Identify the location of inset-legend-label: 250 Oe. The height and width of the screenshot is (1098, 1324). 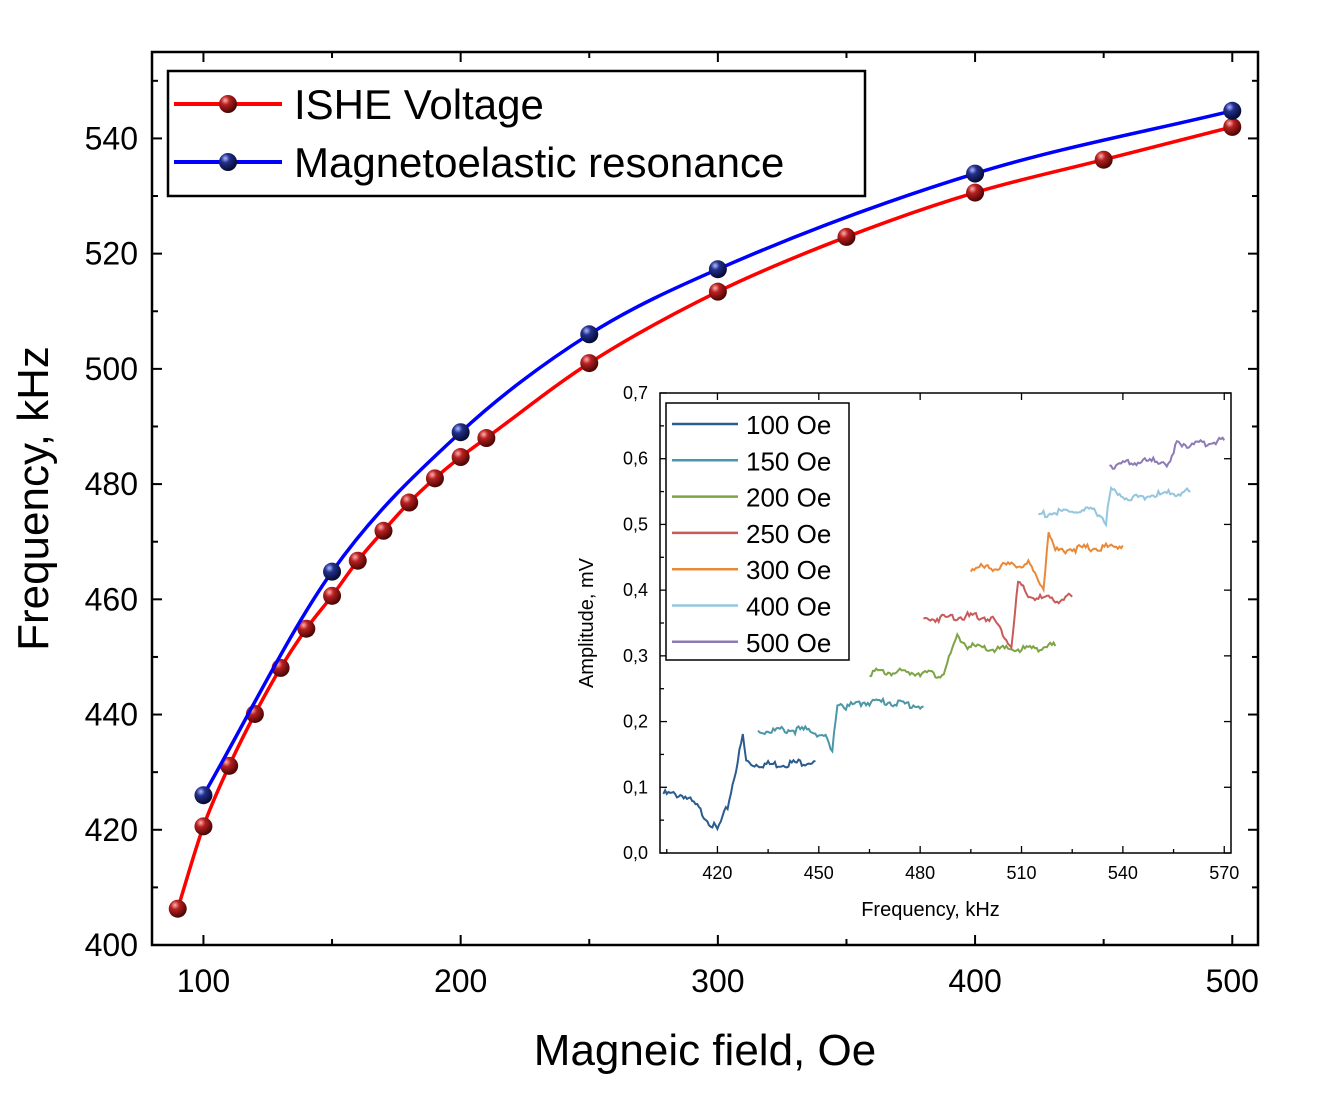
(788, 534).